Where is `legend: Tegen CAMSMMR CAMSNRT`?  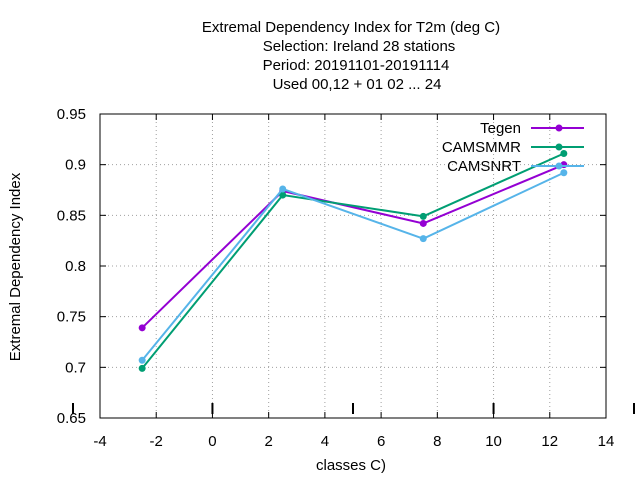 legend: Tegen CAMSMMR CAMSNRT is located at coordinates (513, 147).